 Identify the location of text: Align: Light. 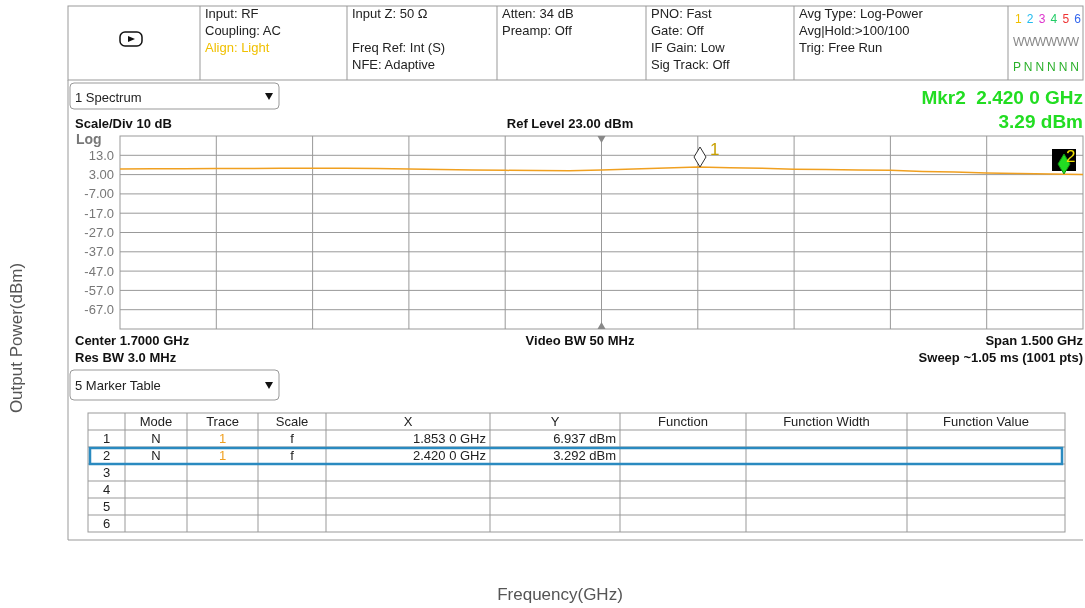
(237, 47).